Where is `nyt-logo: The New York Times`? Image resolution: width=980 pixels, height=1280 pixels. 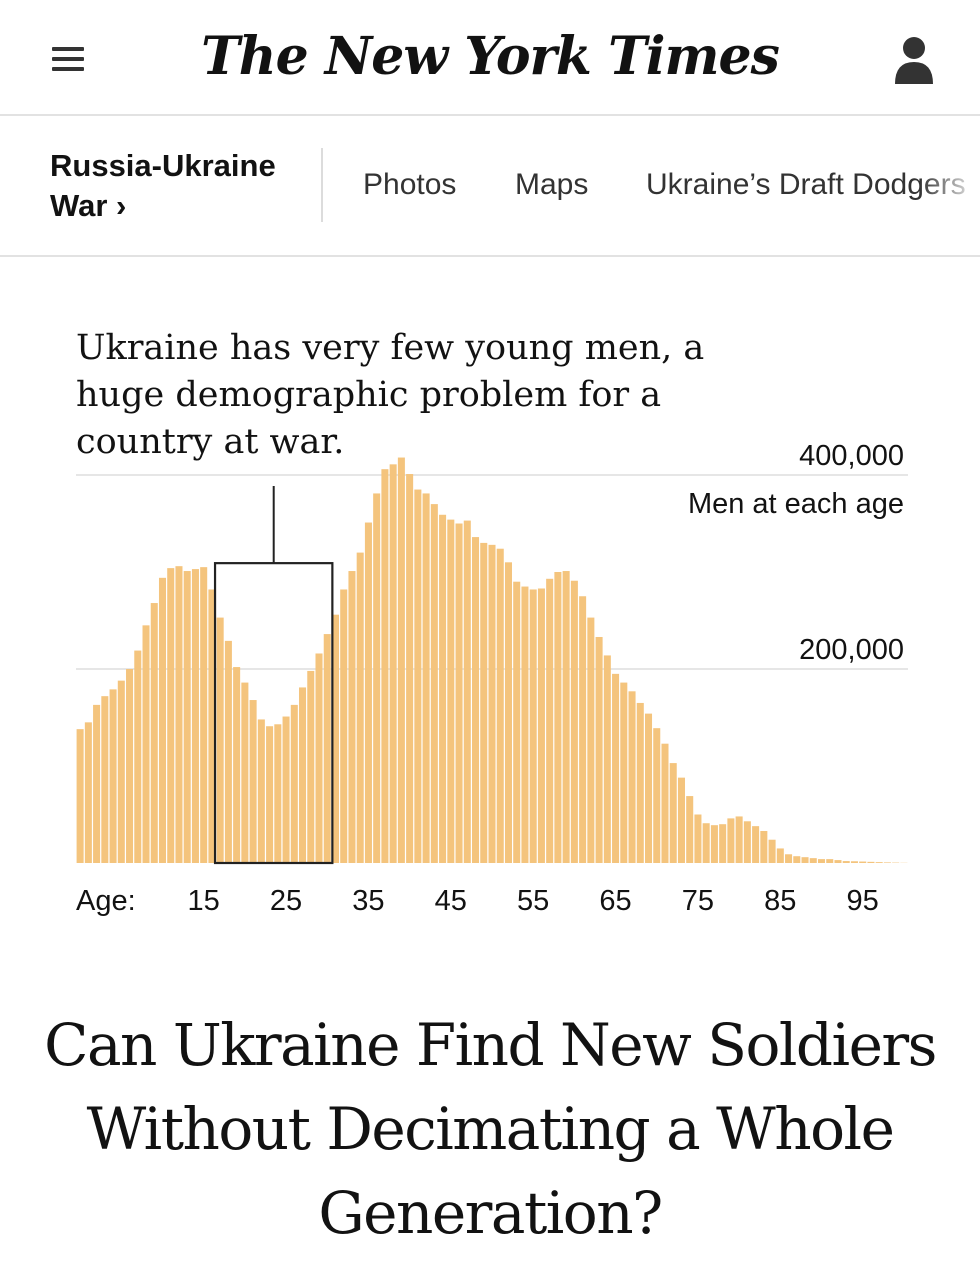 nyt-logo: The New York Times is located at coordinates (490, 56).